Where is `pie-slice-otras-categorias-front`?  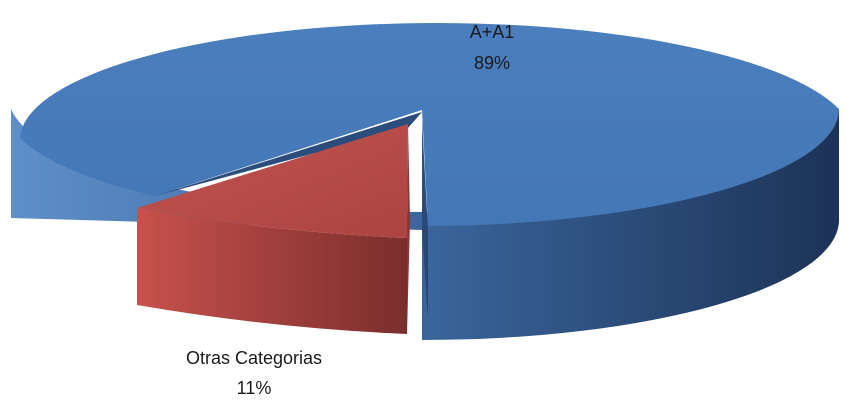 pie-slice-otras-categorias-front is located at coordinates (272, 271).